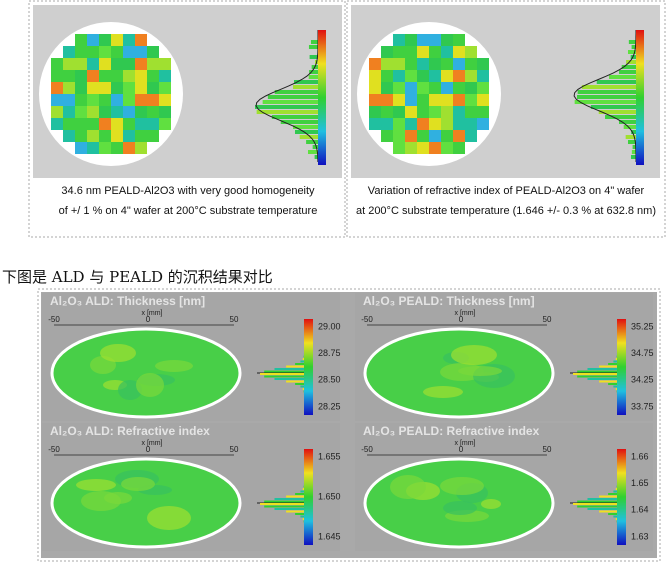 This screenshot has width=672, height=566. What do you see at coordinates (287, 96) in the screenshot?
I see `fit-curve` at bounding box center [287, 96].